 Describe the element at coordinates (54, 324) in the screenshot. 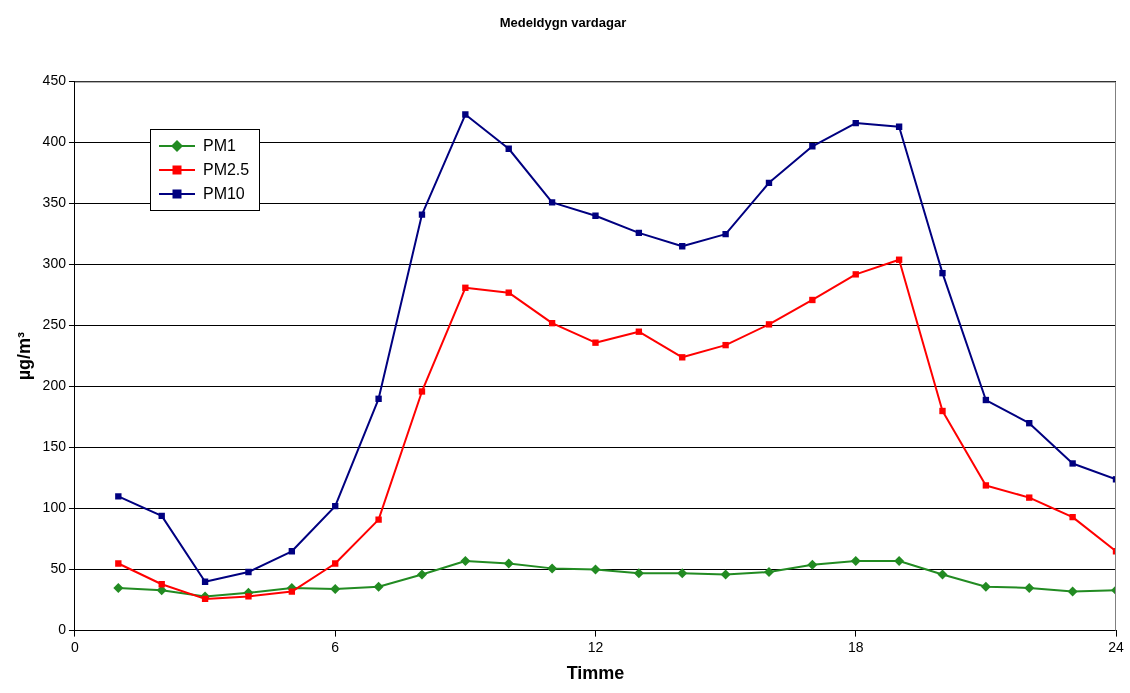

I see `y-tick-label: 250` at that location.